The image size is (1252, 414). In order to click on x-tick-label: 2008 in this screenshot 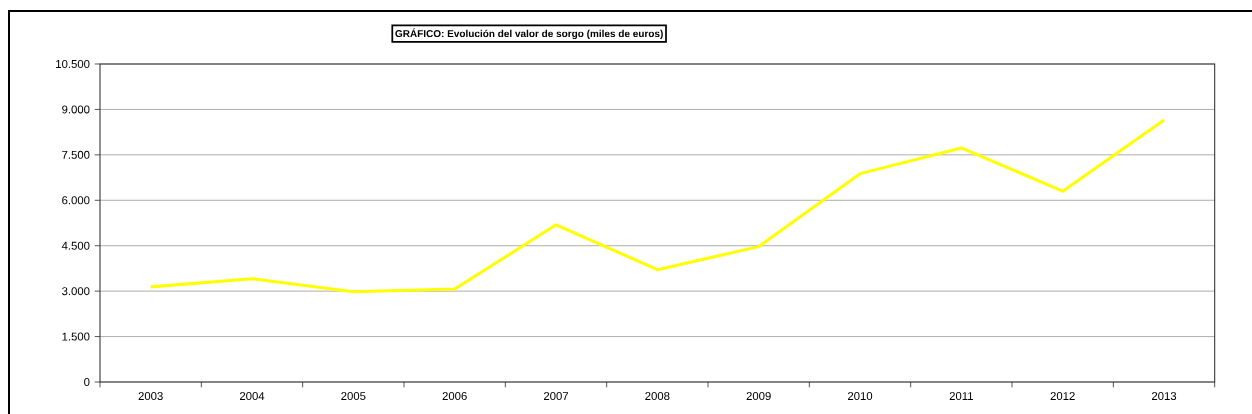, I will do `click(657, 396)`.